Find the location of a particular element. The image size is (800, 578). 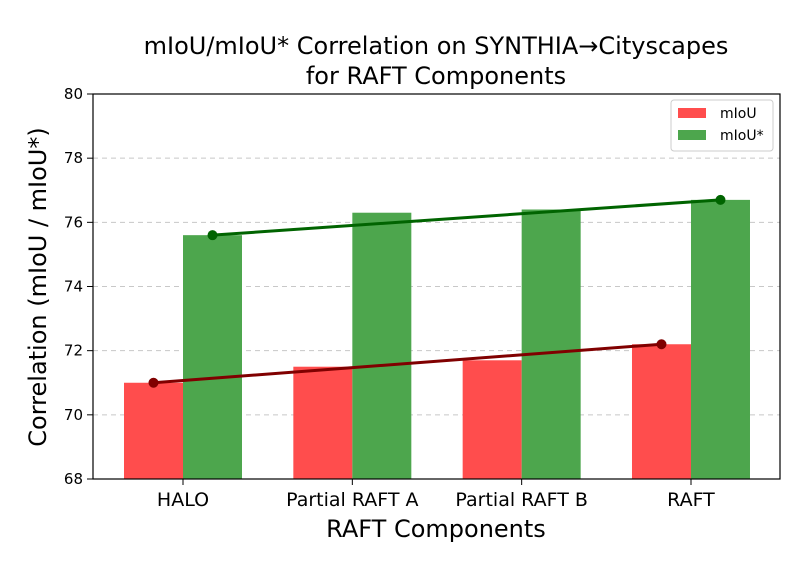

legend-label-miou: mIoU is located at coordinates (738, 114).